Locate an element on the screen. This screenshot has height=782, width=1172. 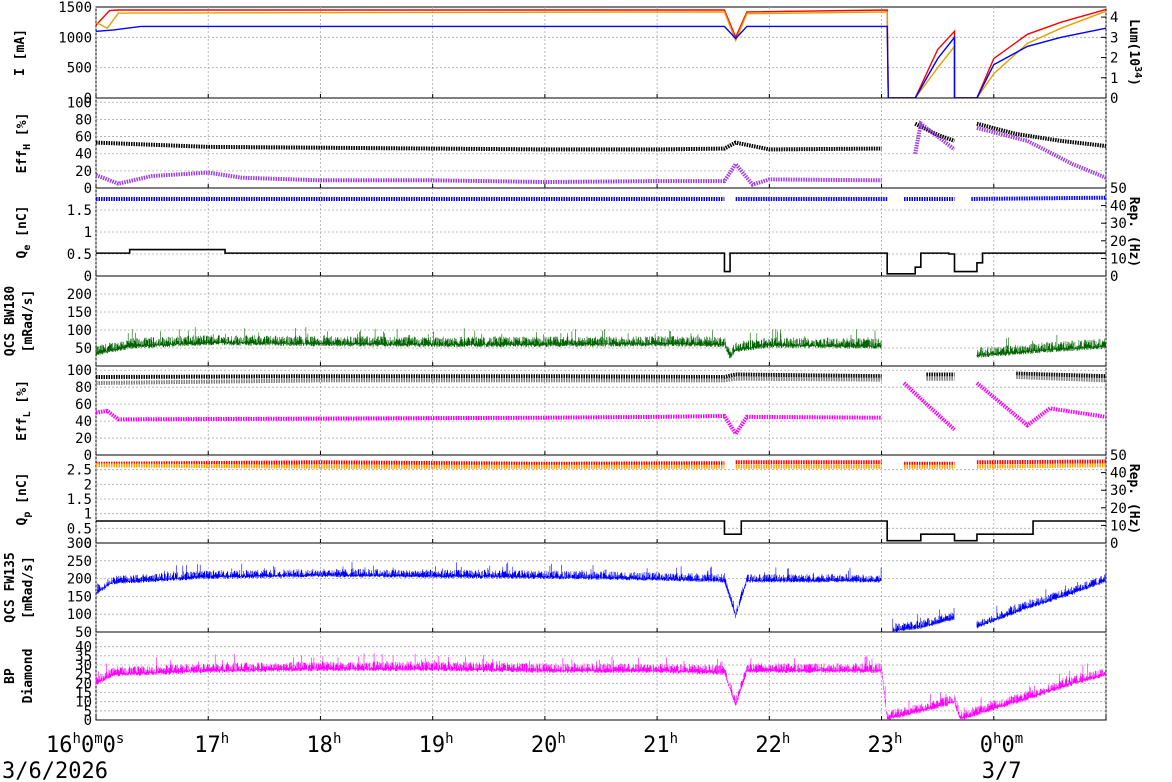
y-tick-label: 1000 is located at coordinates (75, 38).